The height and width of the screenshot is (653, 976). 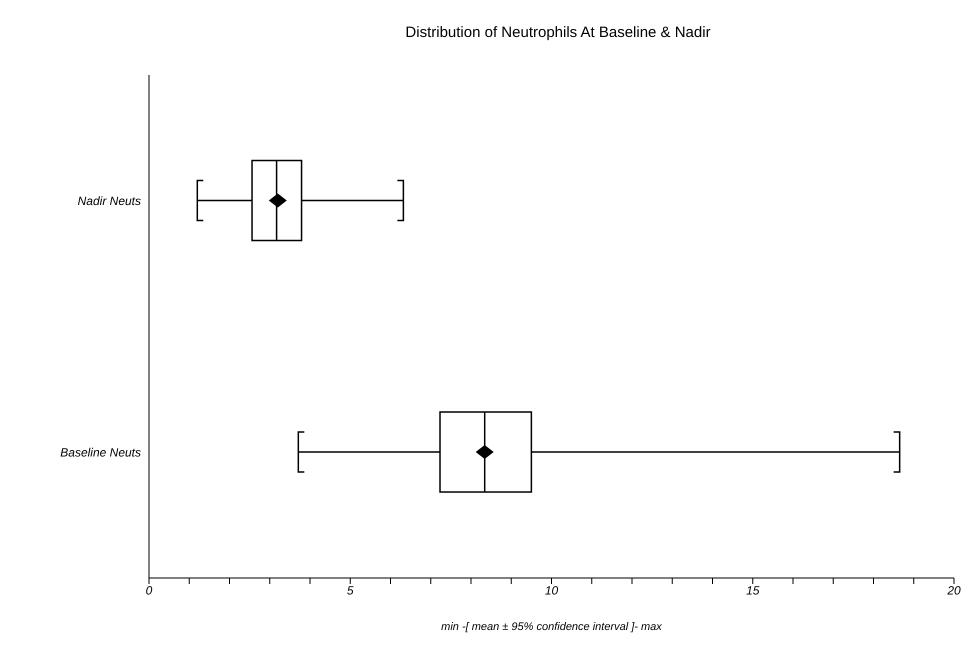 What do you see at coordinates (551, 627) in the screenshot?
I see `x-axis-title: min -[ mean ± 95% confidence interval ]- max` at bounding box center [551, 627].